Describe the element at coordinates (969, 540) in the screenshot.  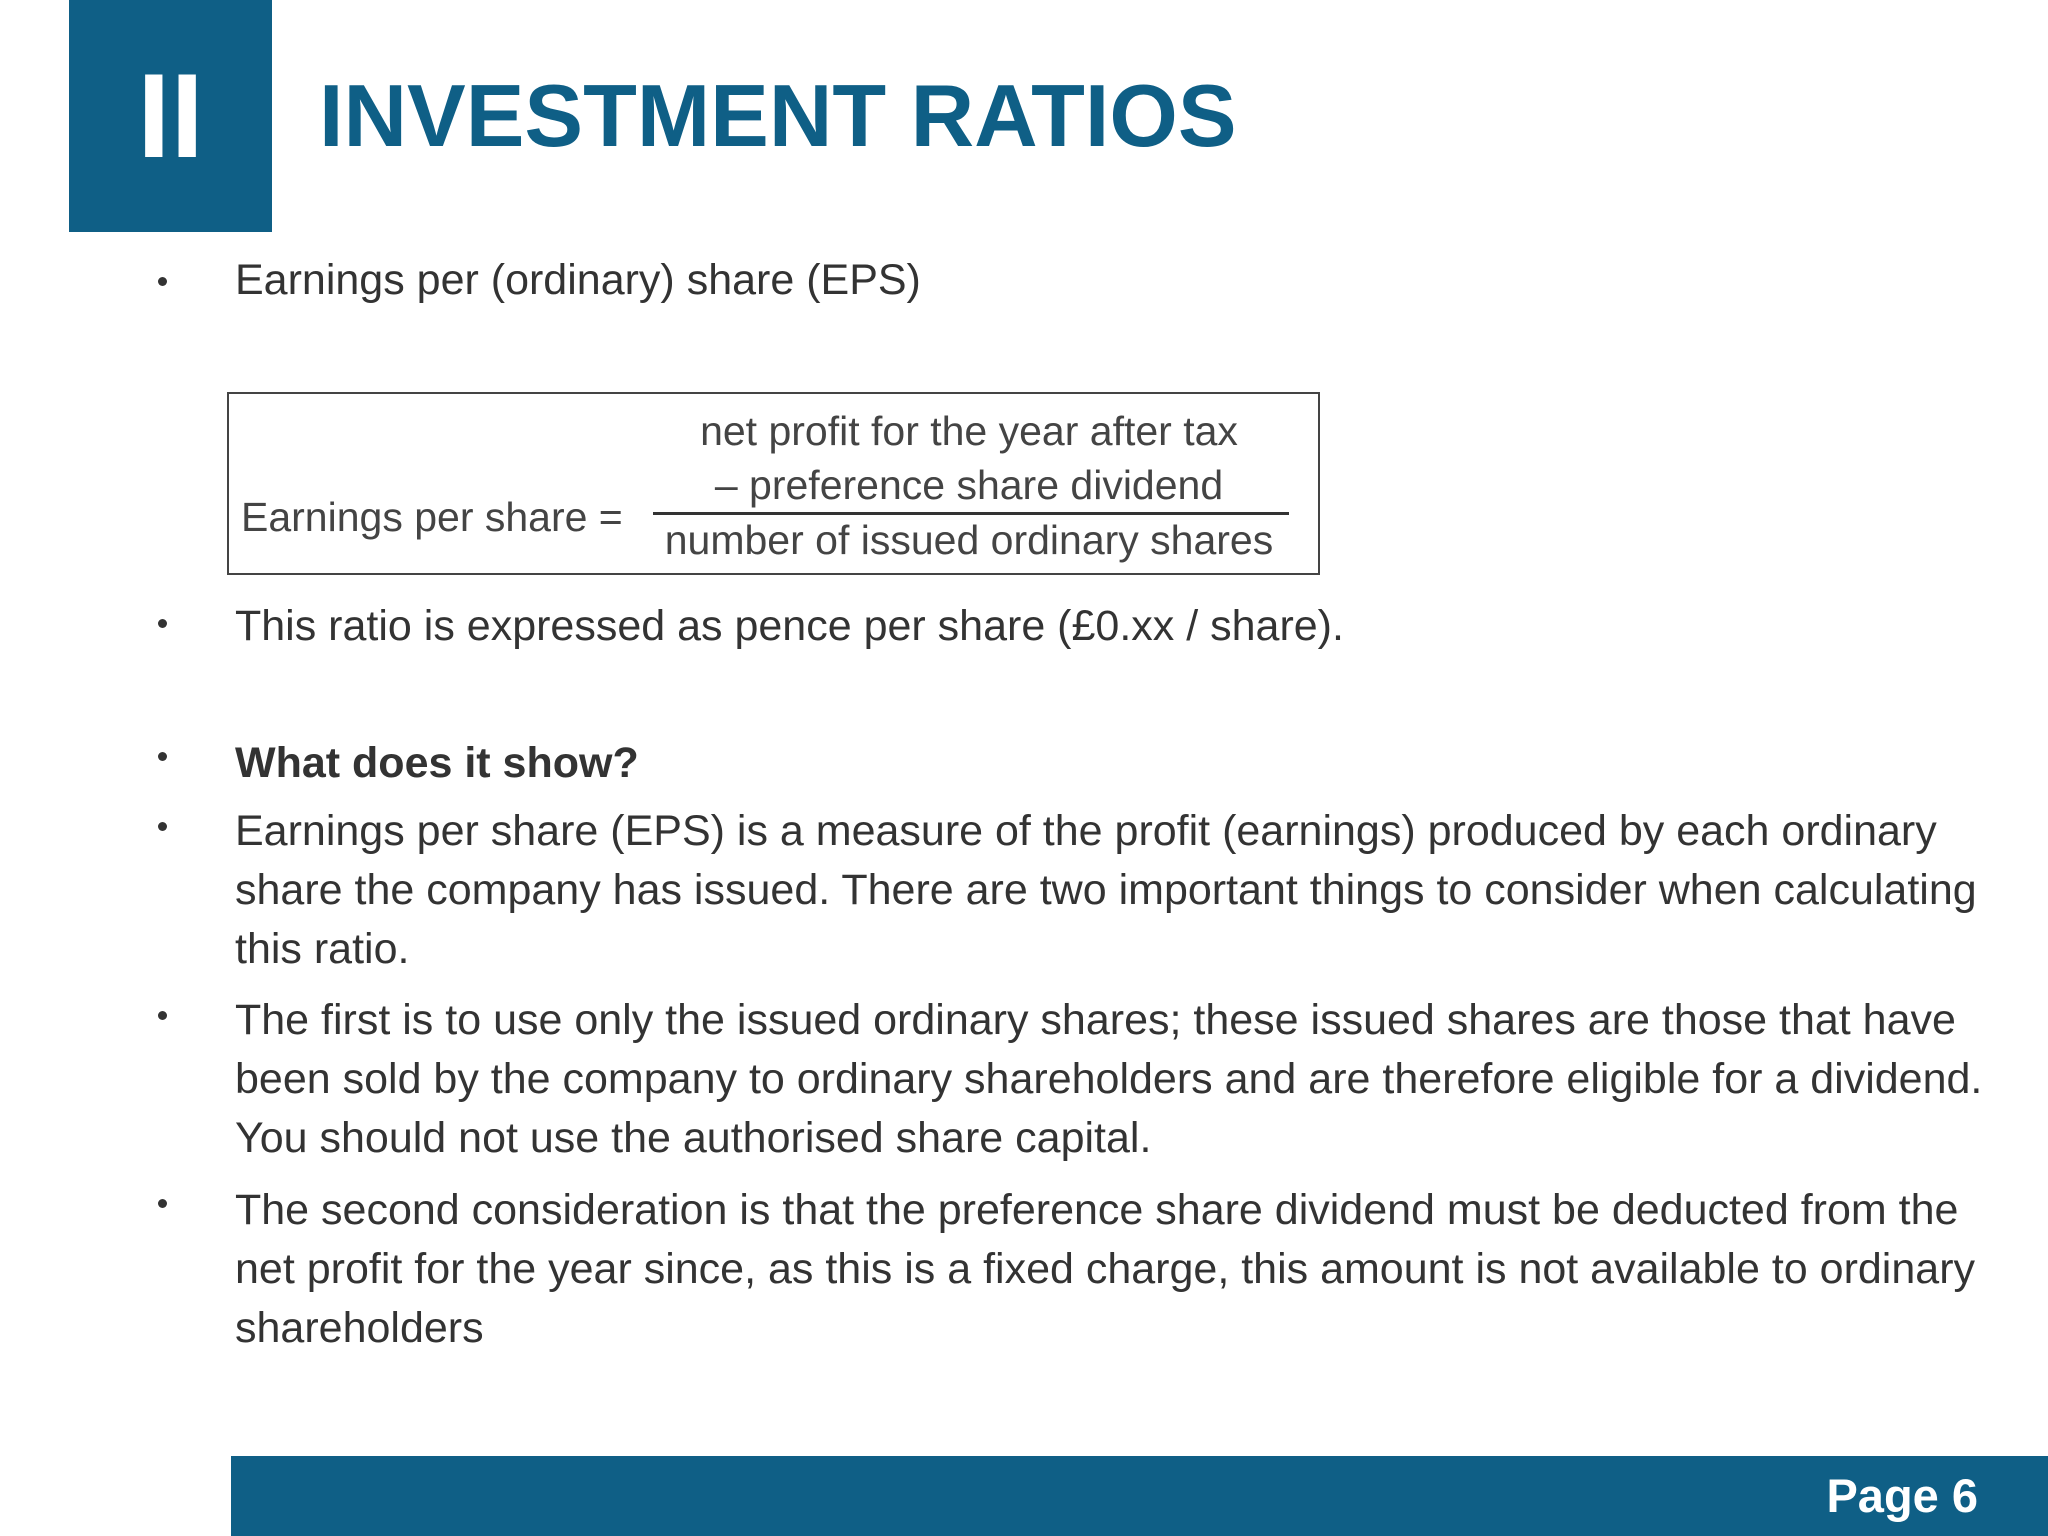
I see `formula-denominator: number of issued ordinary shares` at that location.